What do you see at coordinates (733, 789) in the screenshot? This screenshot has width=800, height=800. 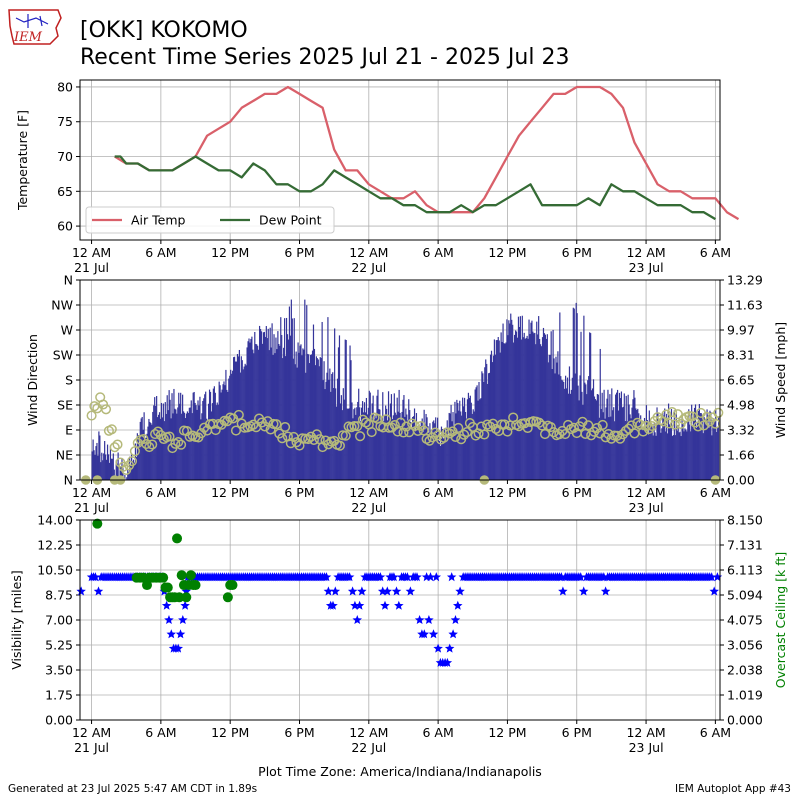 I see `footer-app-text: IEM Autoplot App #43` at bounding box center [733, 789].